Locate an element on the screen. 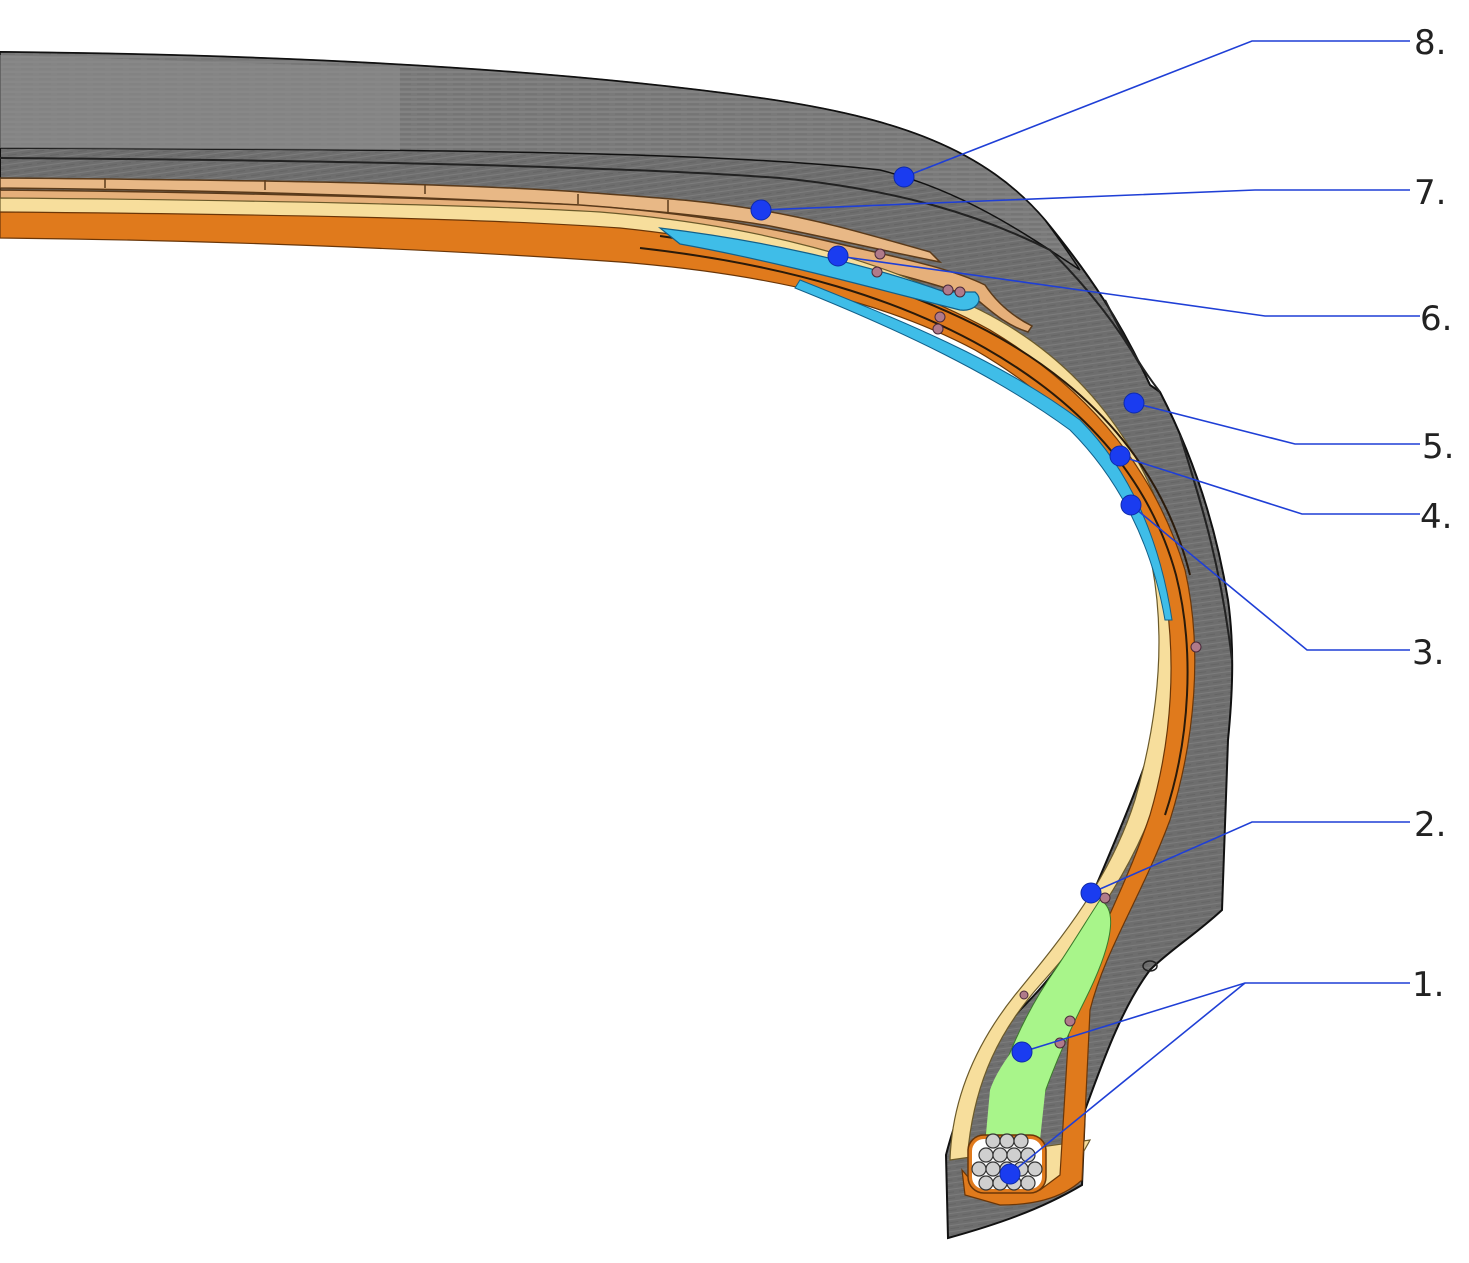  callout-label-7: 7. is located at coordinates (1430, 193).